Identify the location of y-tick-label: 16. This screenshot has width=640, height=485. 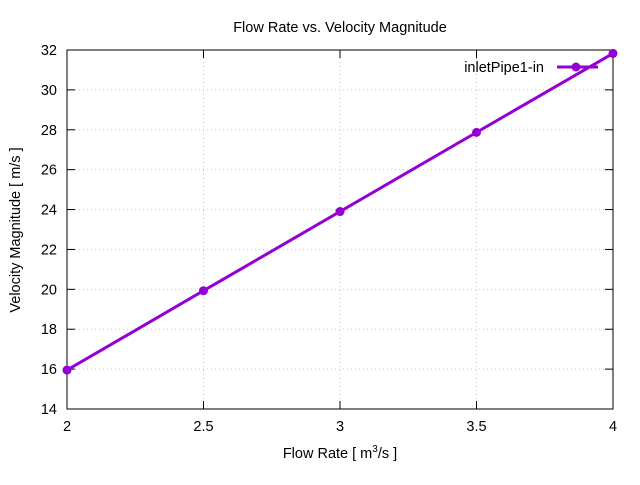
(49, 370).